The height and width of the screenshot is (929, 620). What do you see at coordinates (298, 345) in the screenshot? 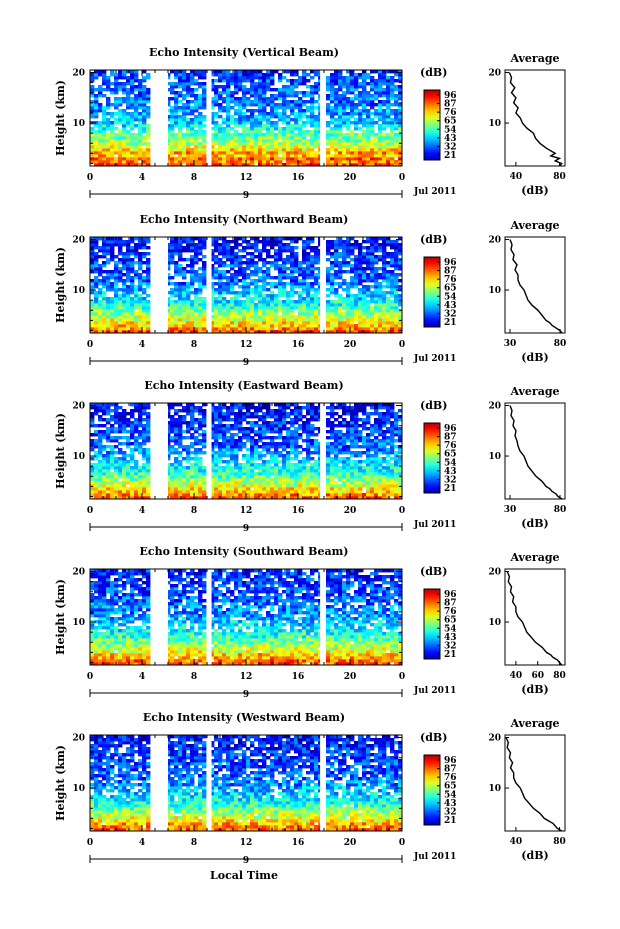
I see `x-tick-label: 16` at bounding box center [298, 345].